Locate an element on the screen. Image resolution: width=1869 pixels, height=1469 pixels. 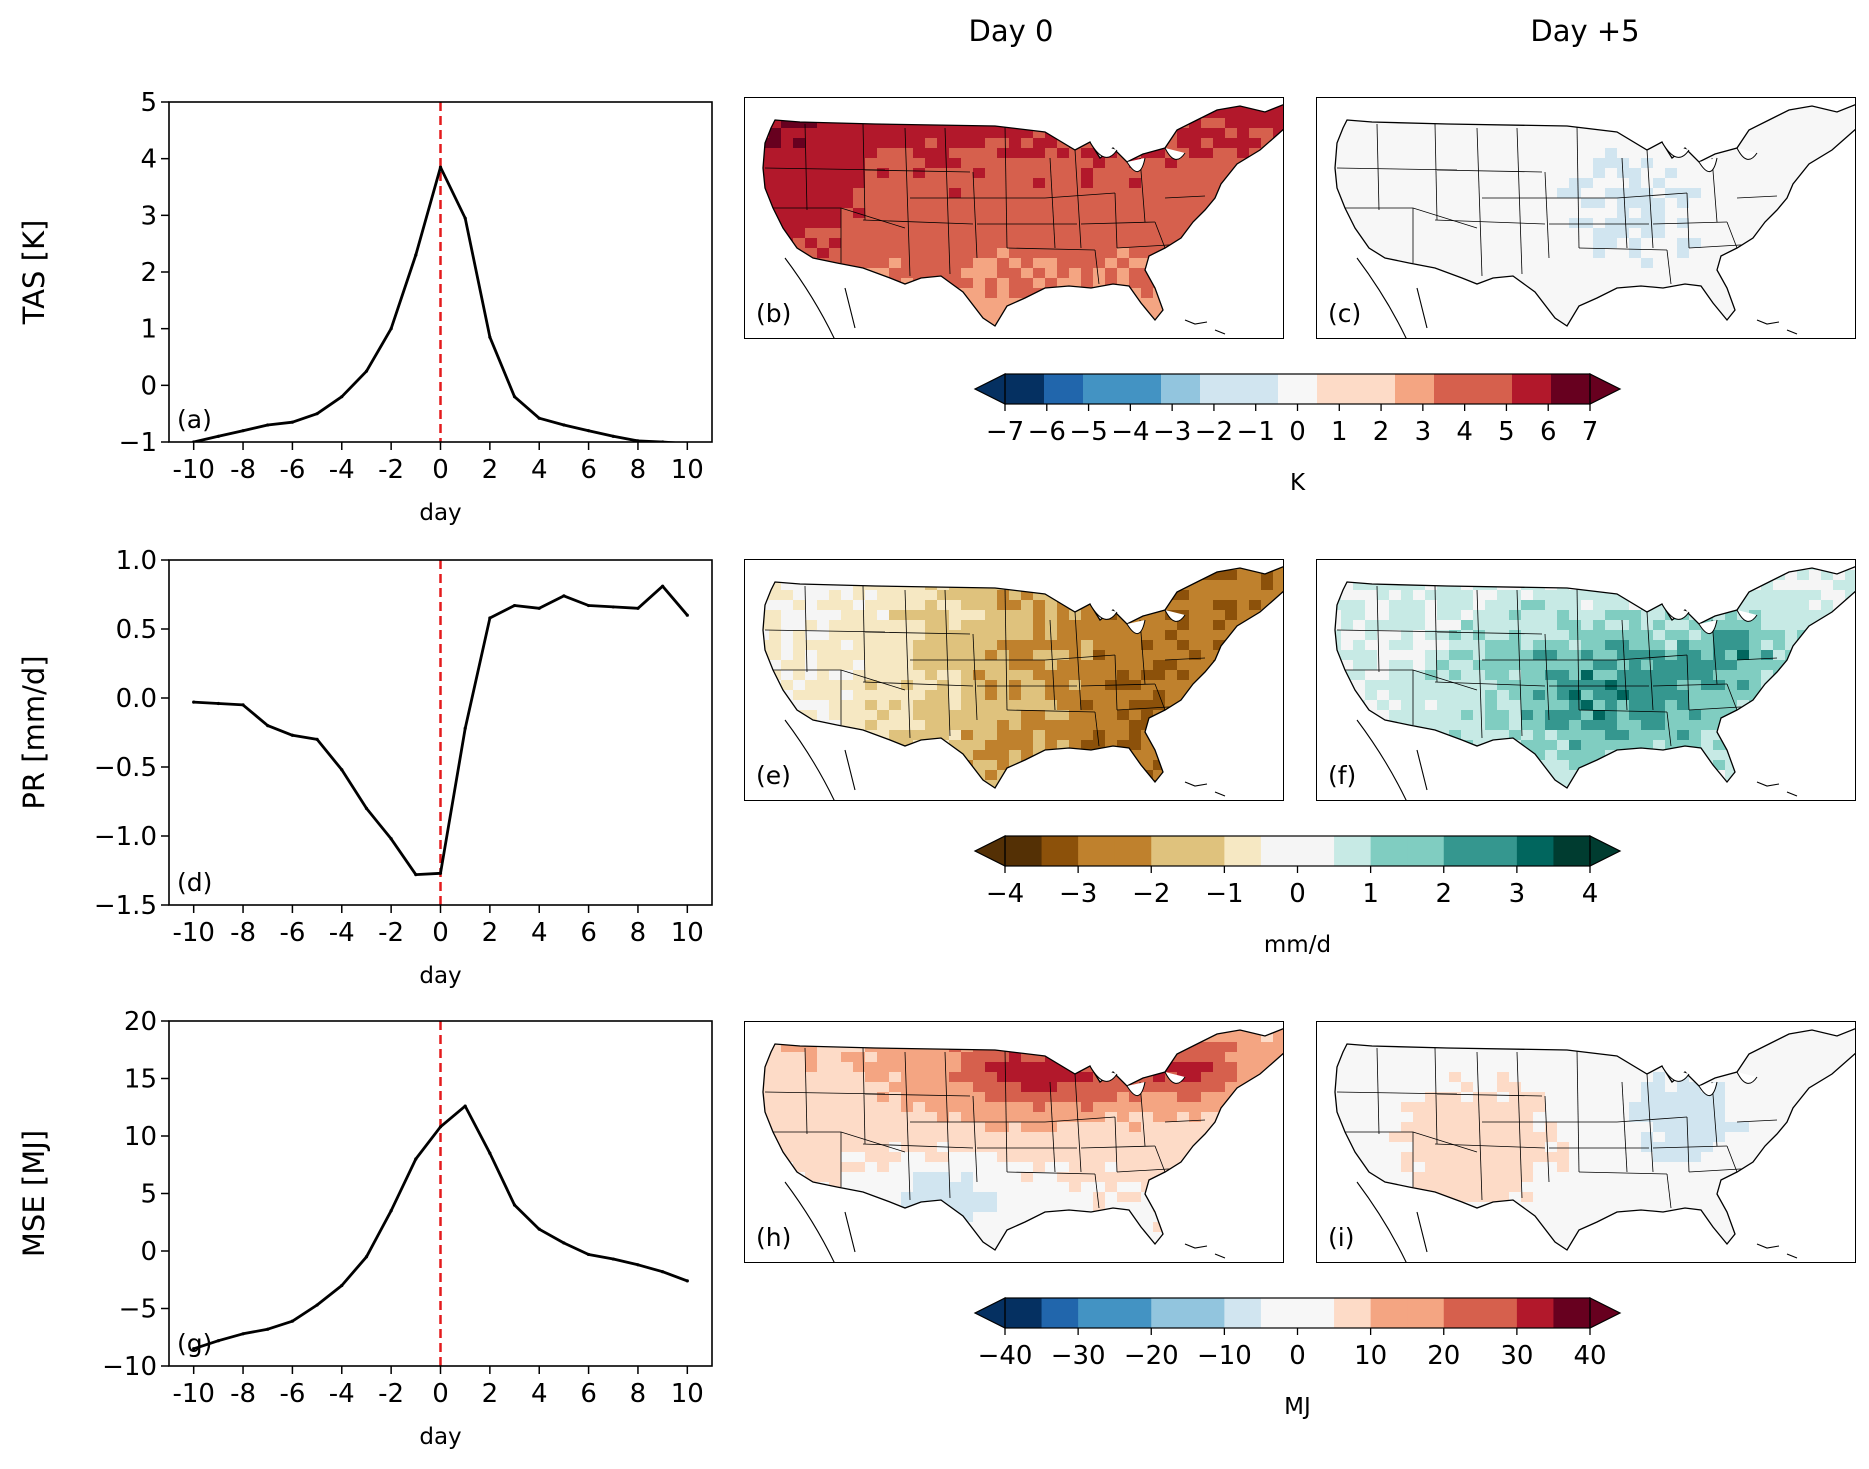
colorbar-tick-label-cb1: −4 is located at coordinates (1130, 432).